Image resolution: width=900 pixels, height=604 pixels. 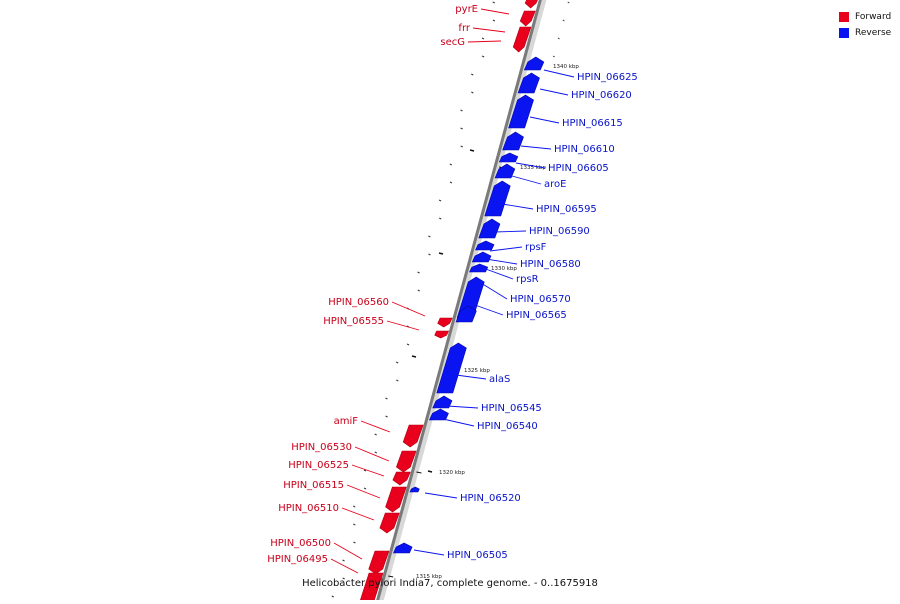 What do you see at coordinates (308, 508) in the screenshot?
I see `gene-label-HPIN_06510: HPIN_06510` at bounding box center [308, 508].